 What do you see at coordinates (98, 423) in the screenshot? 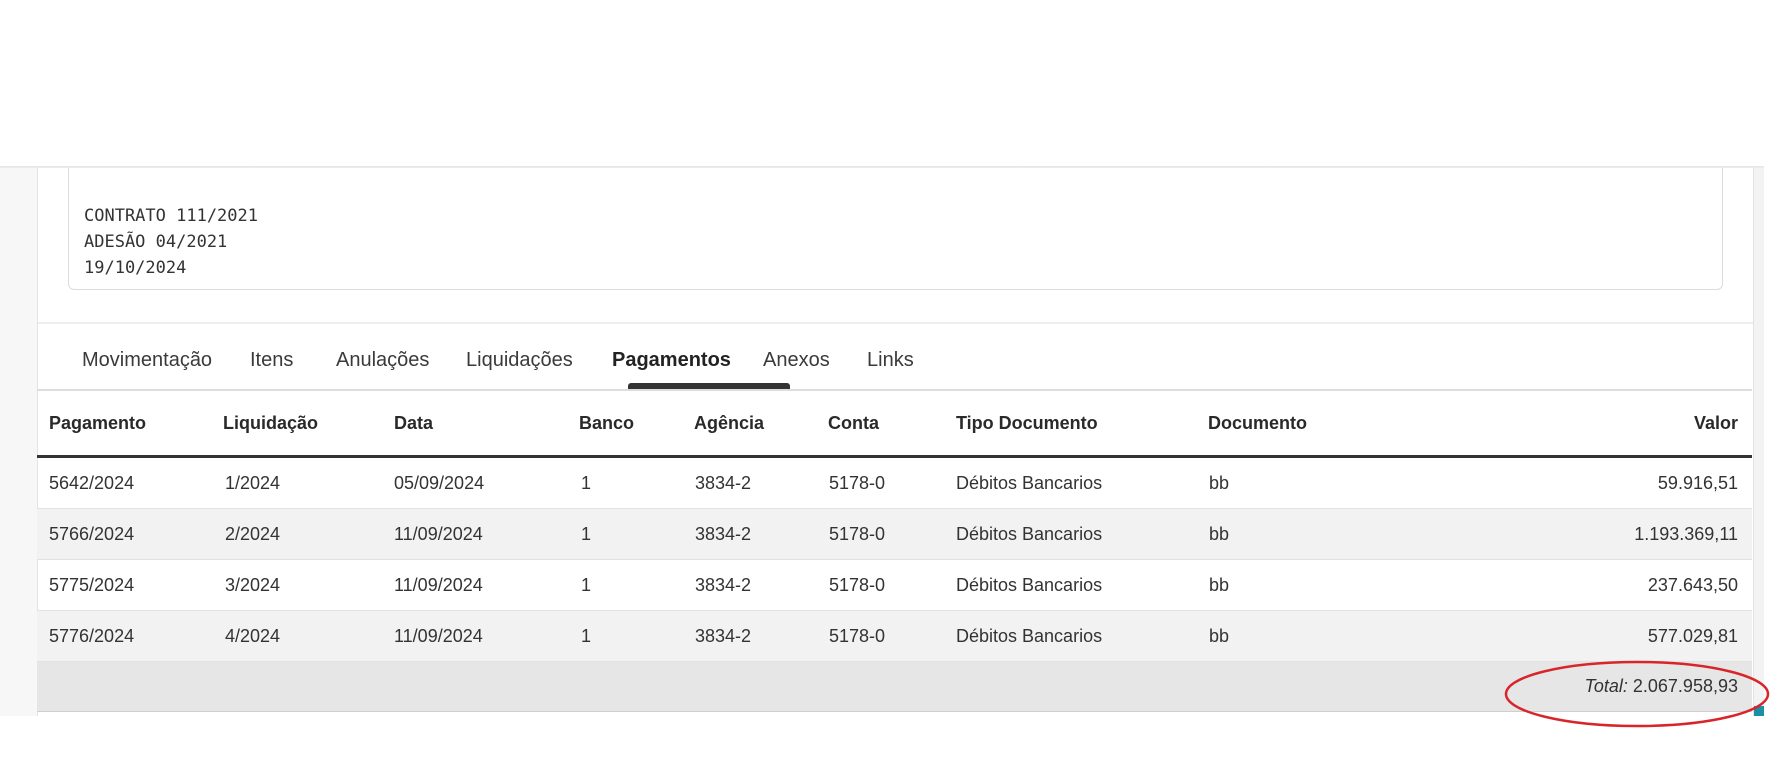
I see `column-header-pagamento: Pagamento` at bounding box center [98, 423].